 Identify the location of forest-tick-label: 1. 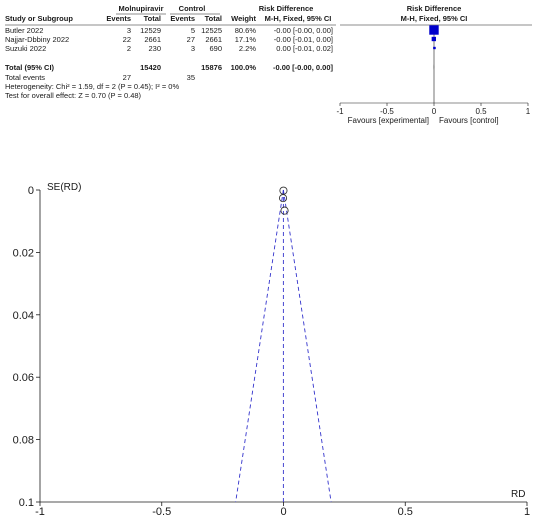
(528, 111).